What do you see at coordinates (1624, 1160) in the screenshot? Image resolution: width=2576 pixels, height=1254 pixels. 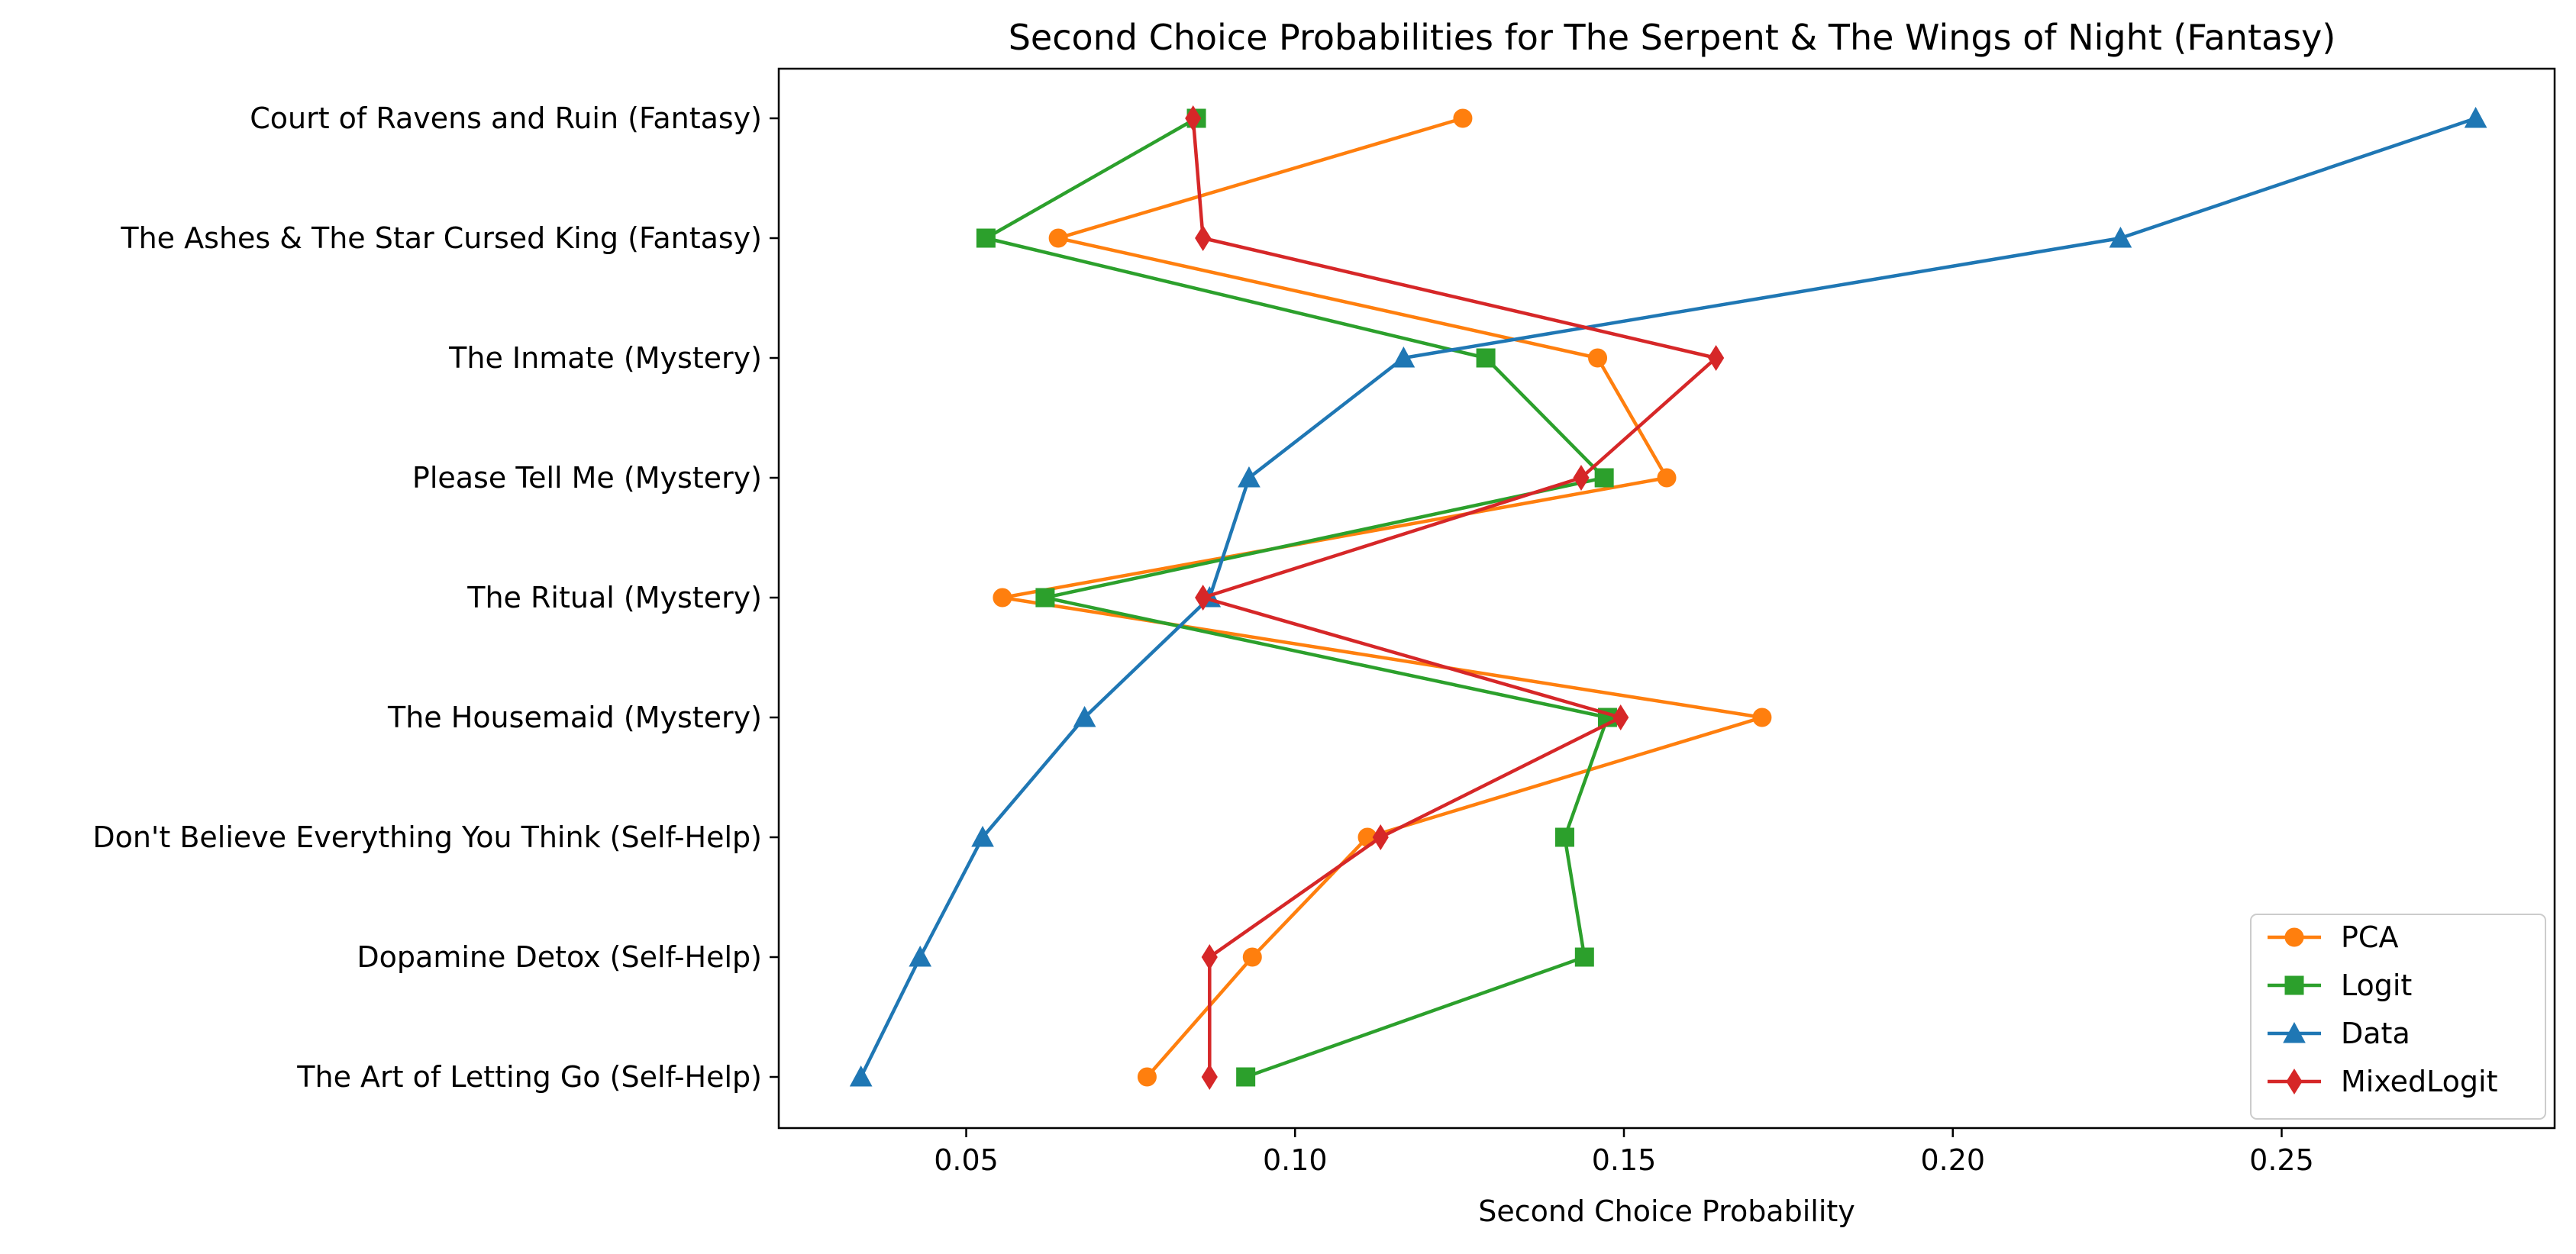 I see `x-tick-label: 0.15` at bounding box center [1624, 1160].